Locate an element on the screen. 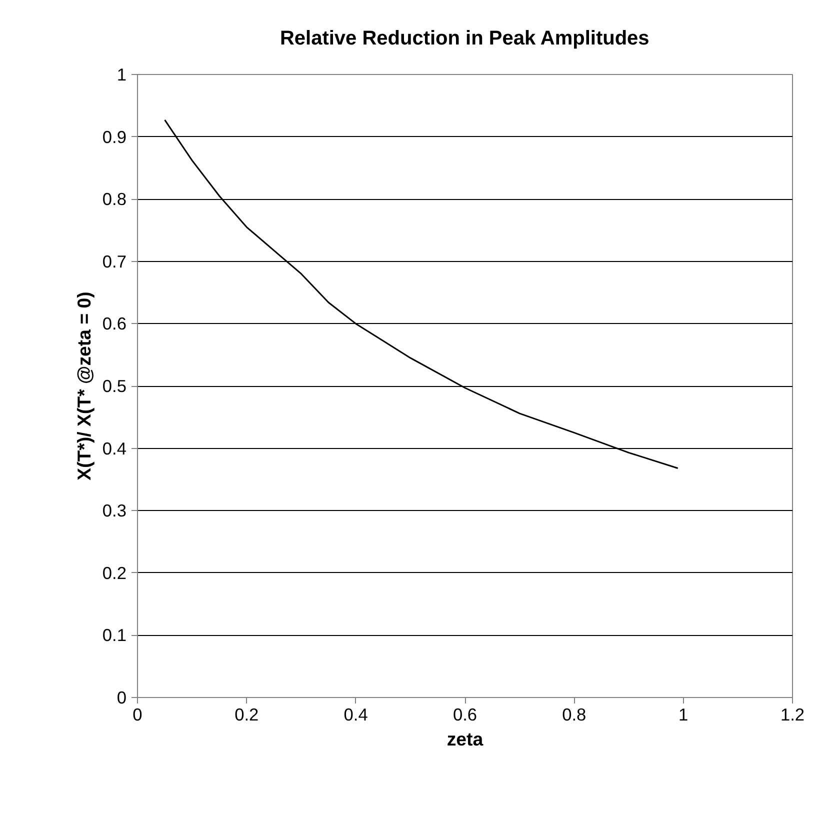  y-tick-label: 0.2 is located at coordinates (114, 572).